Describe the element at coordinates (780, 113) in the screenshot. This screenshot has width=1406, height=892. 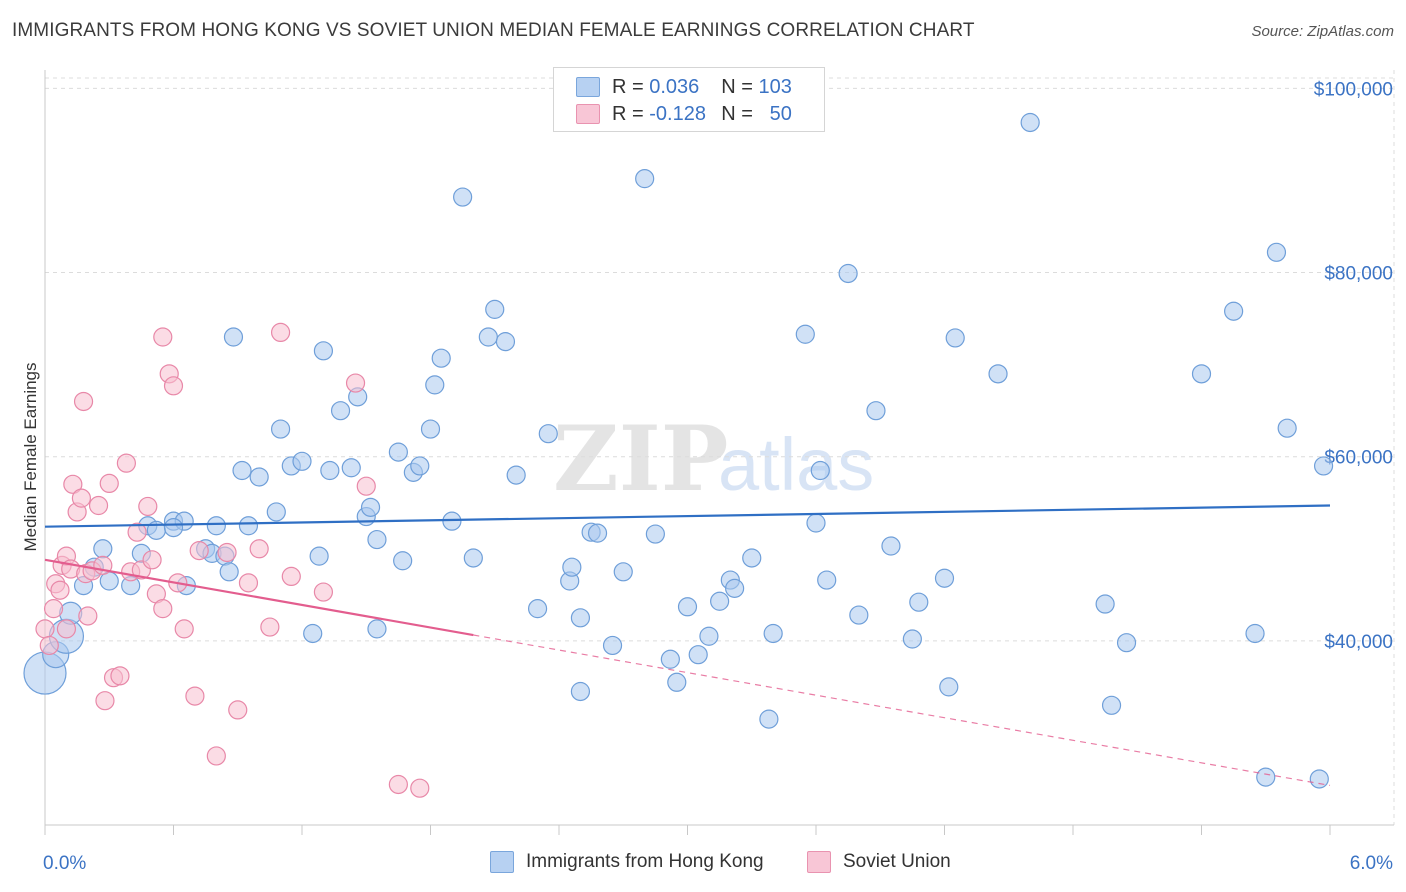
I see `legend-n-value: 50` at that location.